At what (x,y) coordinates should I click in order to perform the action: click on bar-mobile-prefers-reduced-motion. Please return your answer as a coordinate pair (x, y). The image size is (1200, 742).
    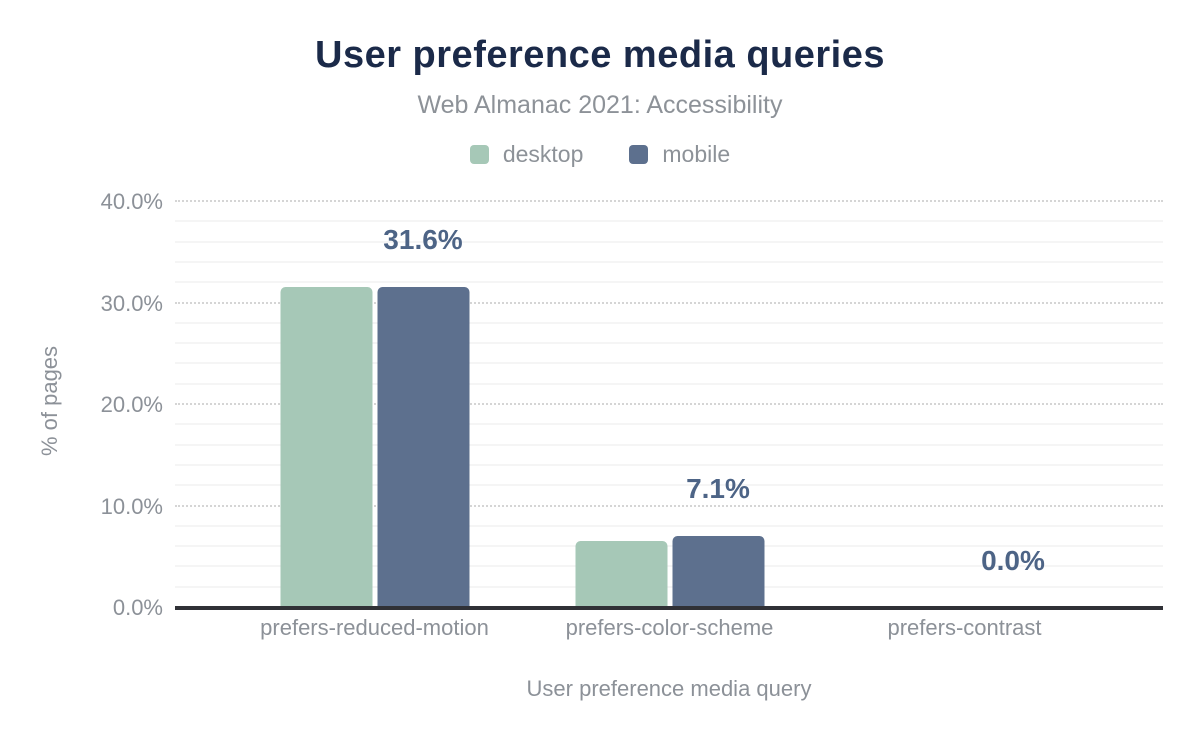
    Looking at the image, I should click on (423, 447).